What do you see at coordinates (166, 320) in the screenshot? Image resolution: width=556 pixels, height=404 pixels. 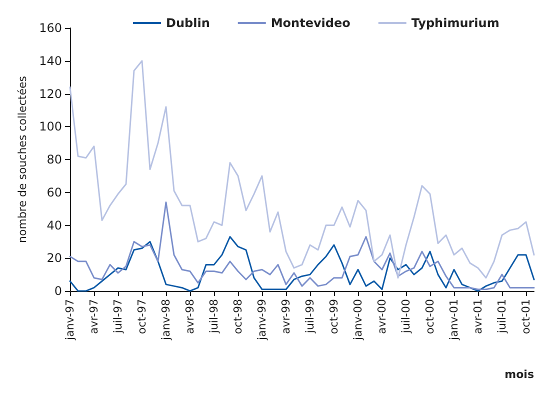 I see `x-tick-label: janv-98` at bounding box center [166, 320].